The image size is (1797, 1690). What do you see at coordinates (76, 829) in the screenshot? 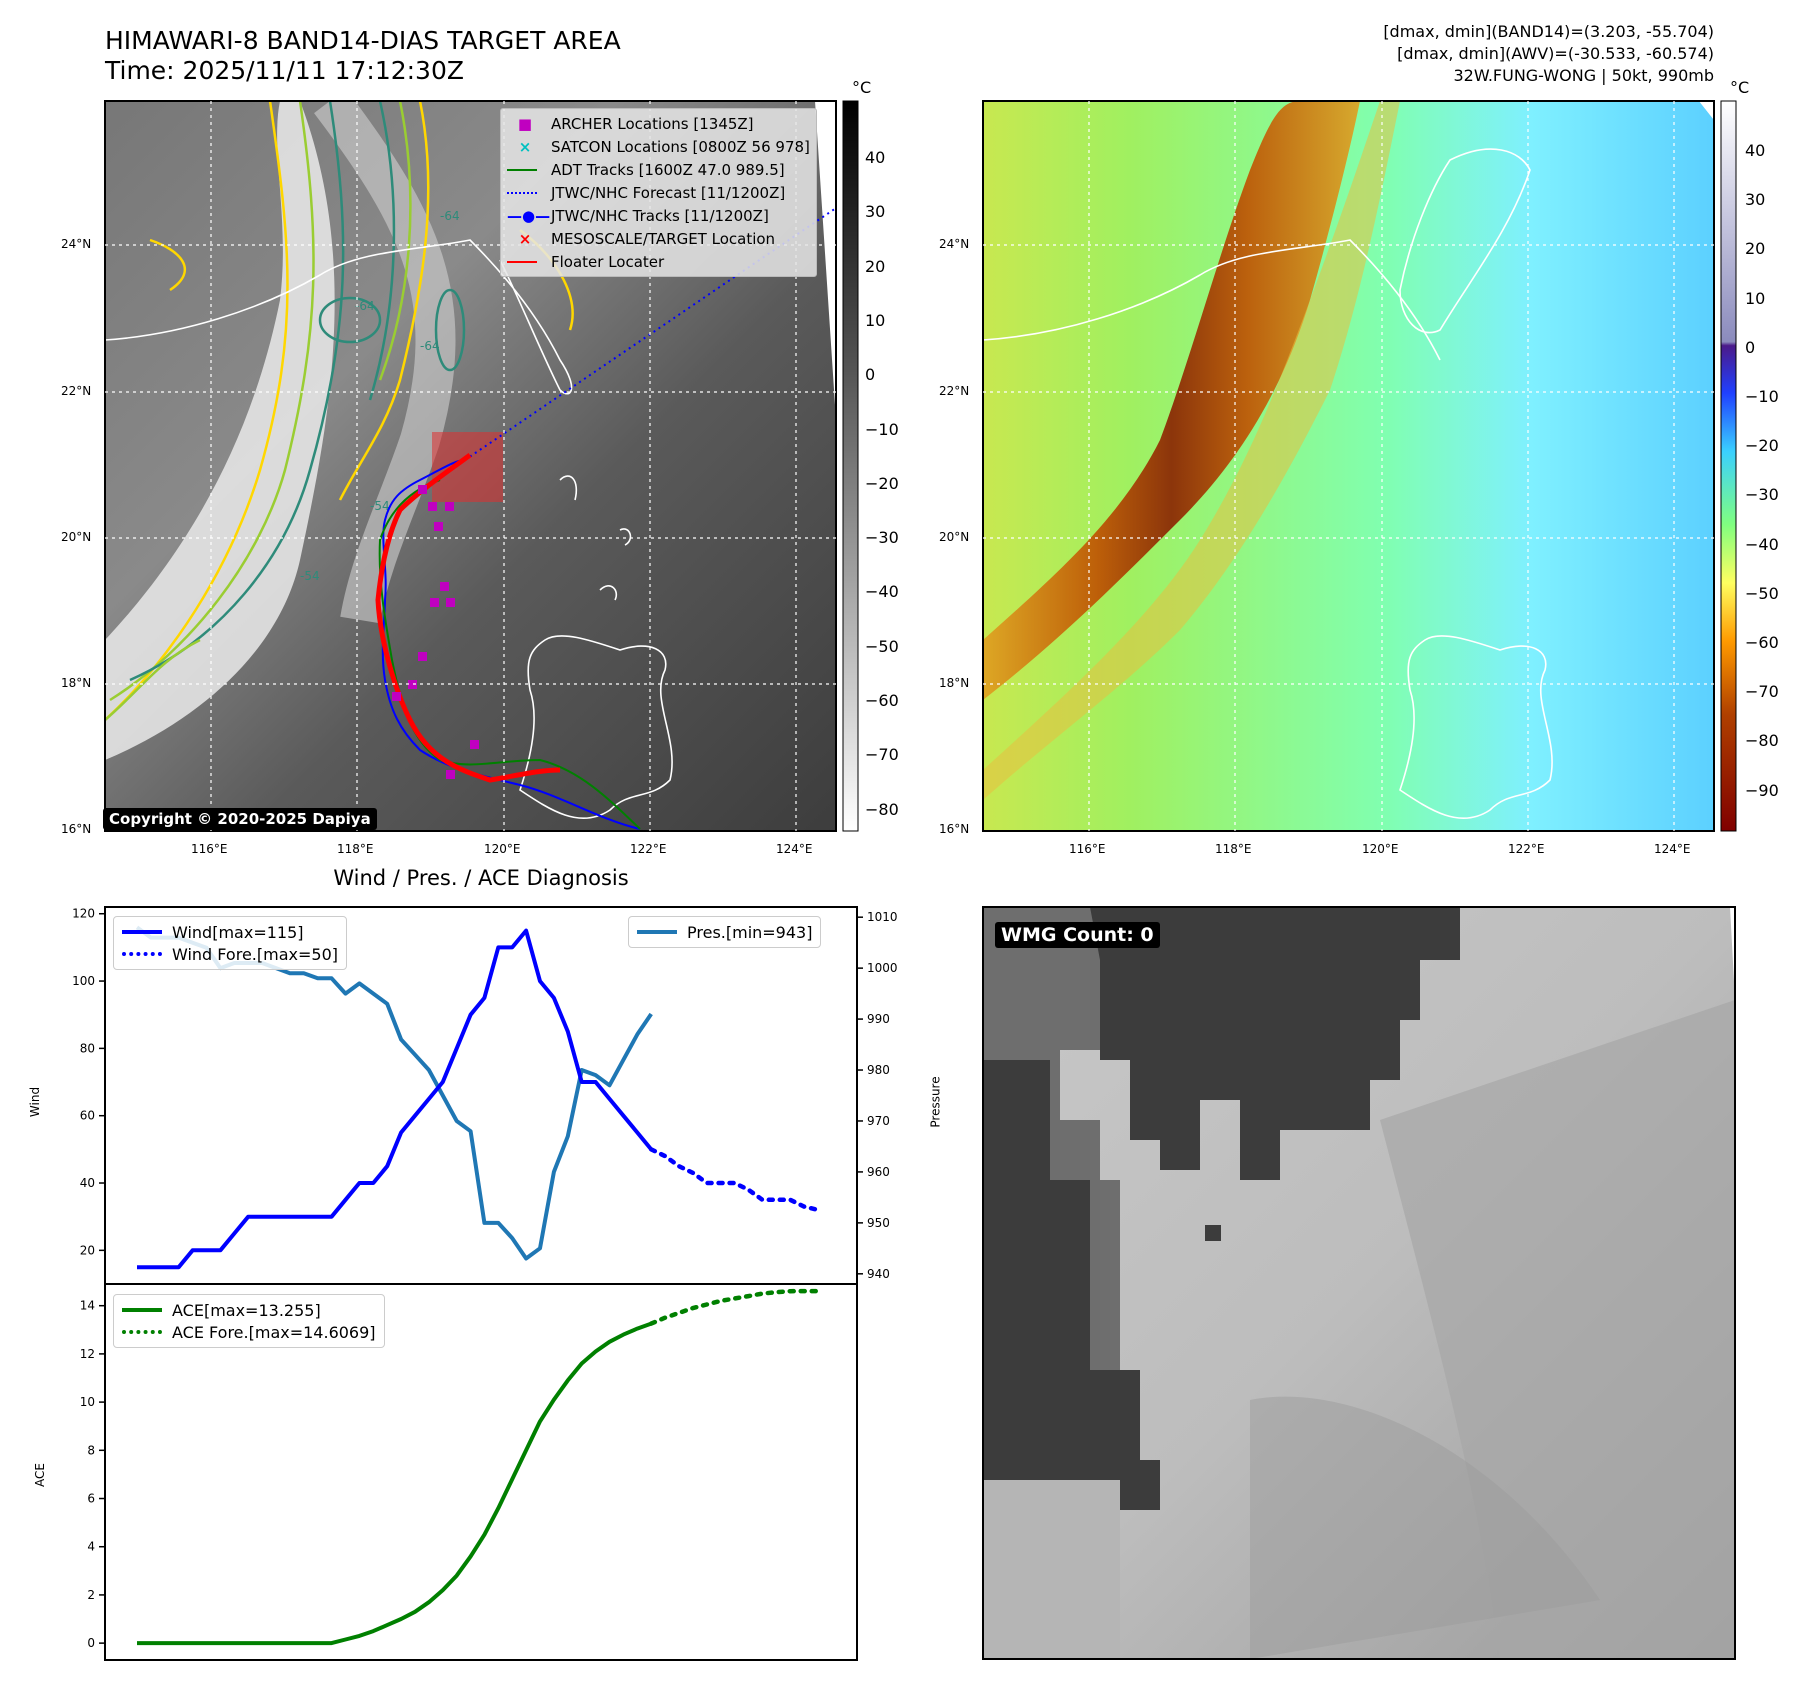
I see `ir-lat-label: 16°N` at bounding box center [76, 829].